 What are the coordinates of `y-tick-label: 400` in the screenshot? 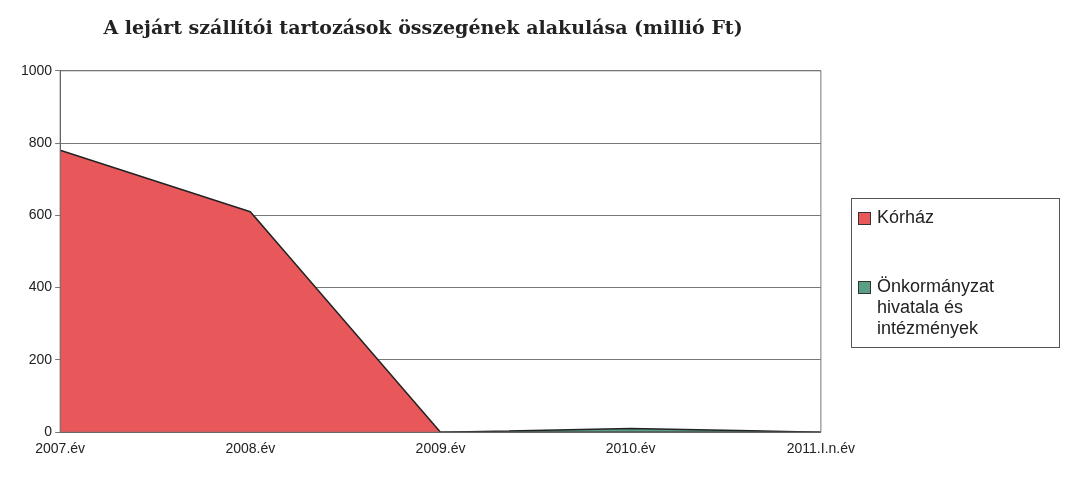 It's located at (40, 286).